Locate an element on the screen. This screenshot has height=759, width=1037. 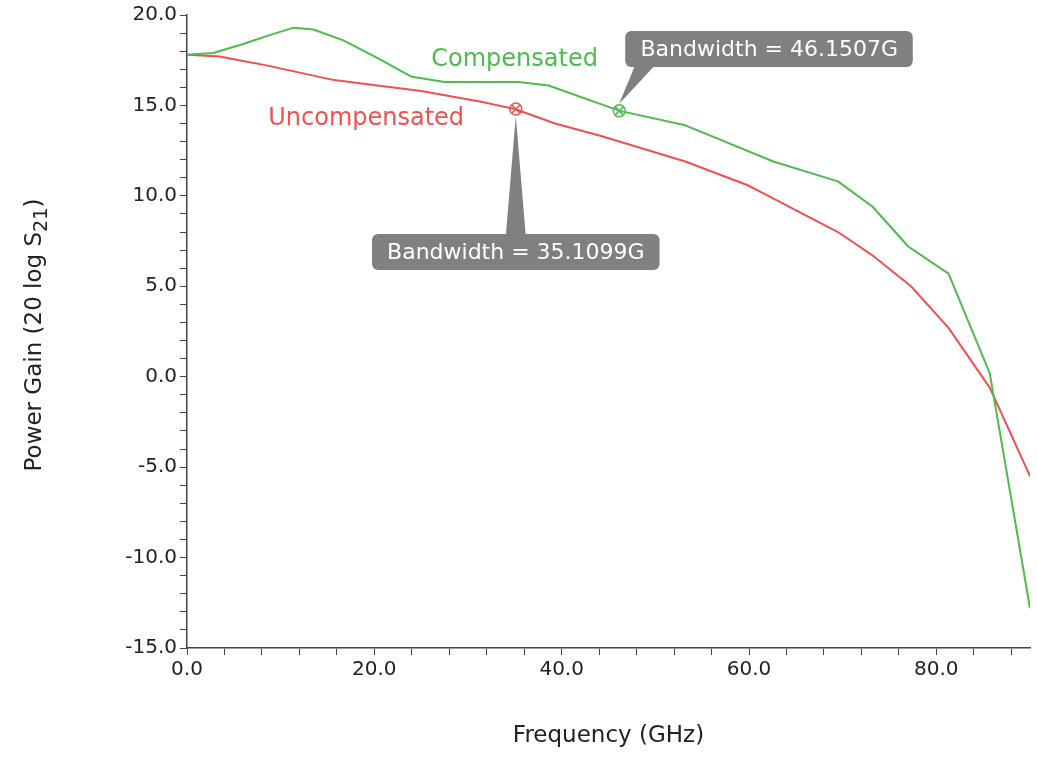
y-tick-label: 0.0 is located at coordinates (161, 374).